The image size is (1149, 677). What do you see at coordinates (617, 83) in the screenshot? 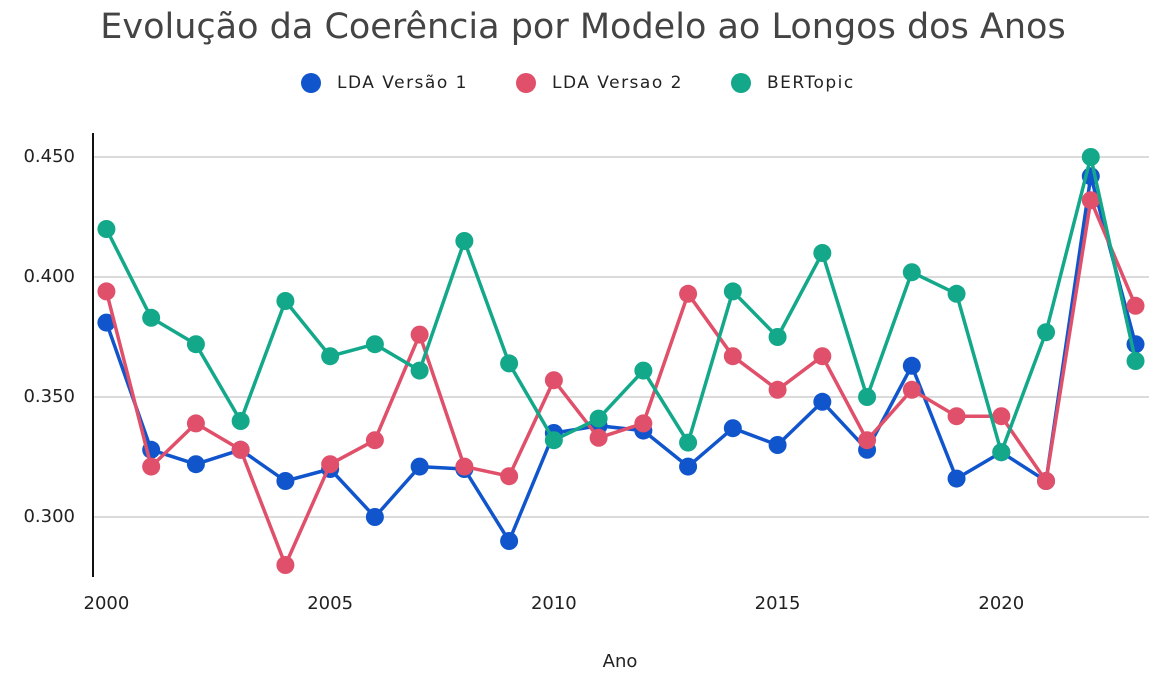
I see `legend-label: LDA Versao 2` at bounding box center [617, 83].